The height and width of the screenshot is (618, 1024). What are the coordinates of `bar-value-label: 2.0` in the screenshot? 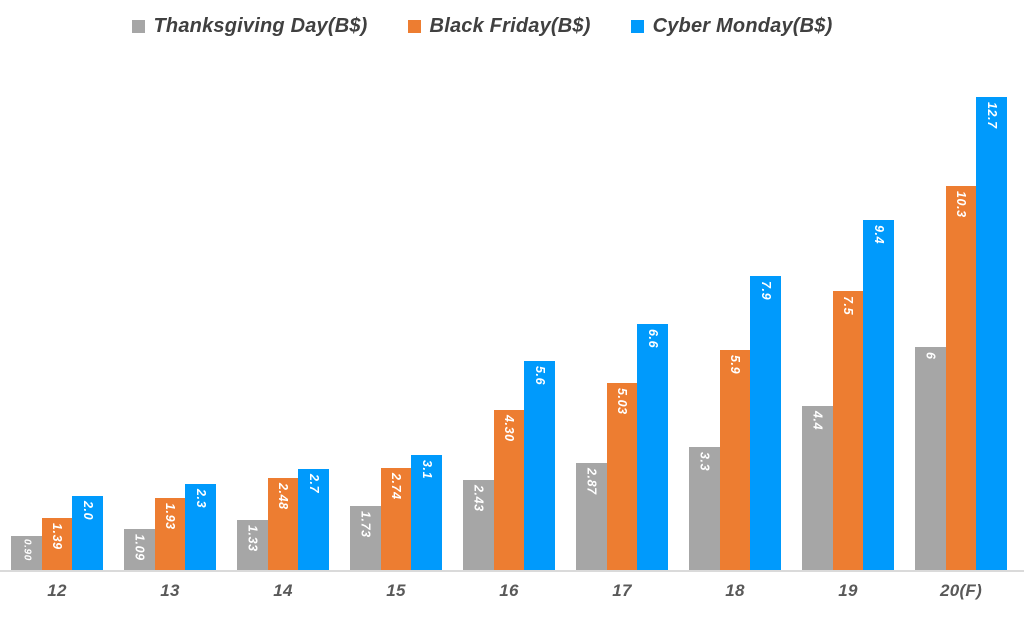 It's located at (87, 510).